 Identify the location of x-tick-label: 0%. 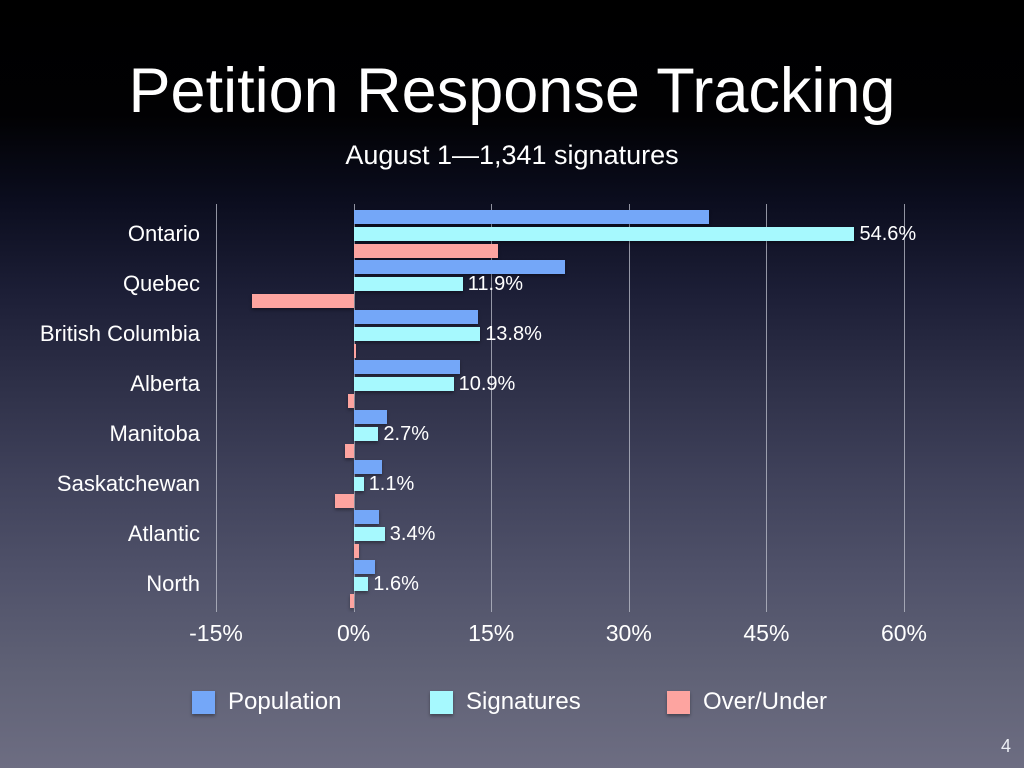
(353, 633).